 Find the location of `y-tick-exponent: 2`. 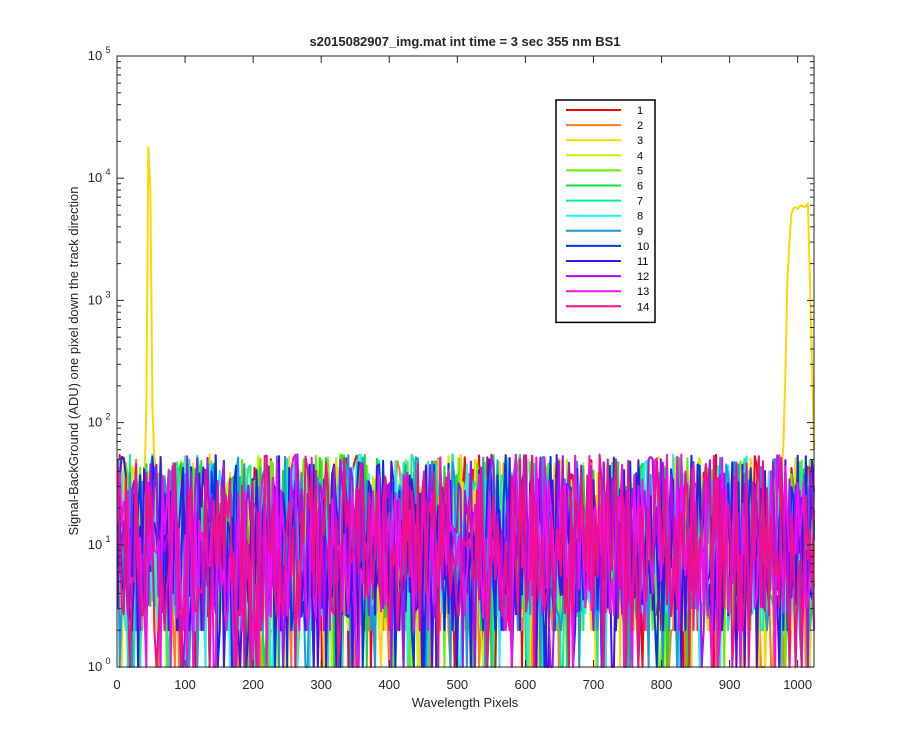

y-tick-exponent: 2 is located at coordinates (107, 417).